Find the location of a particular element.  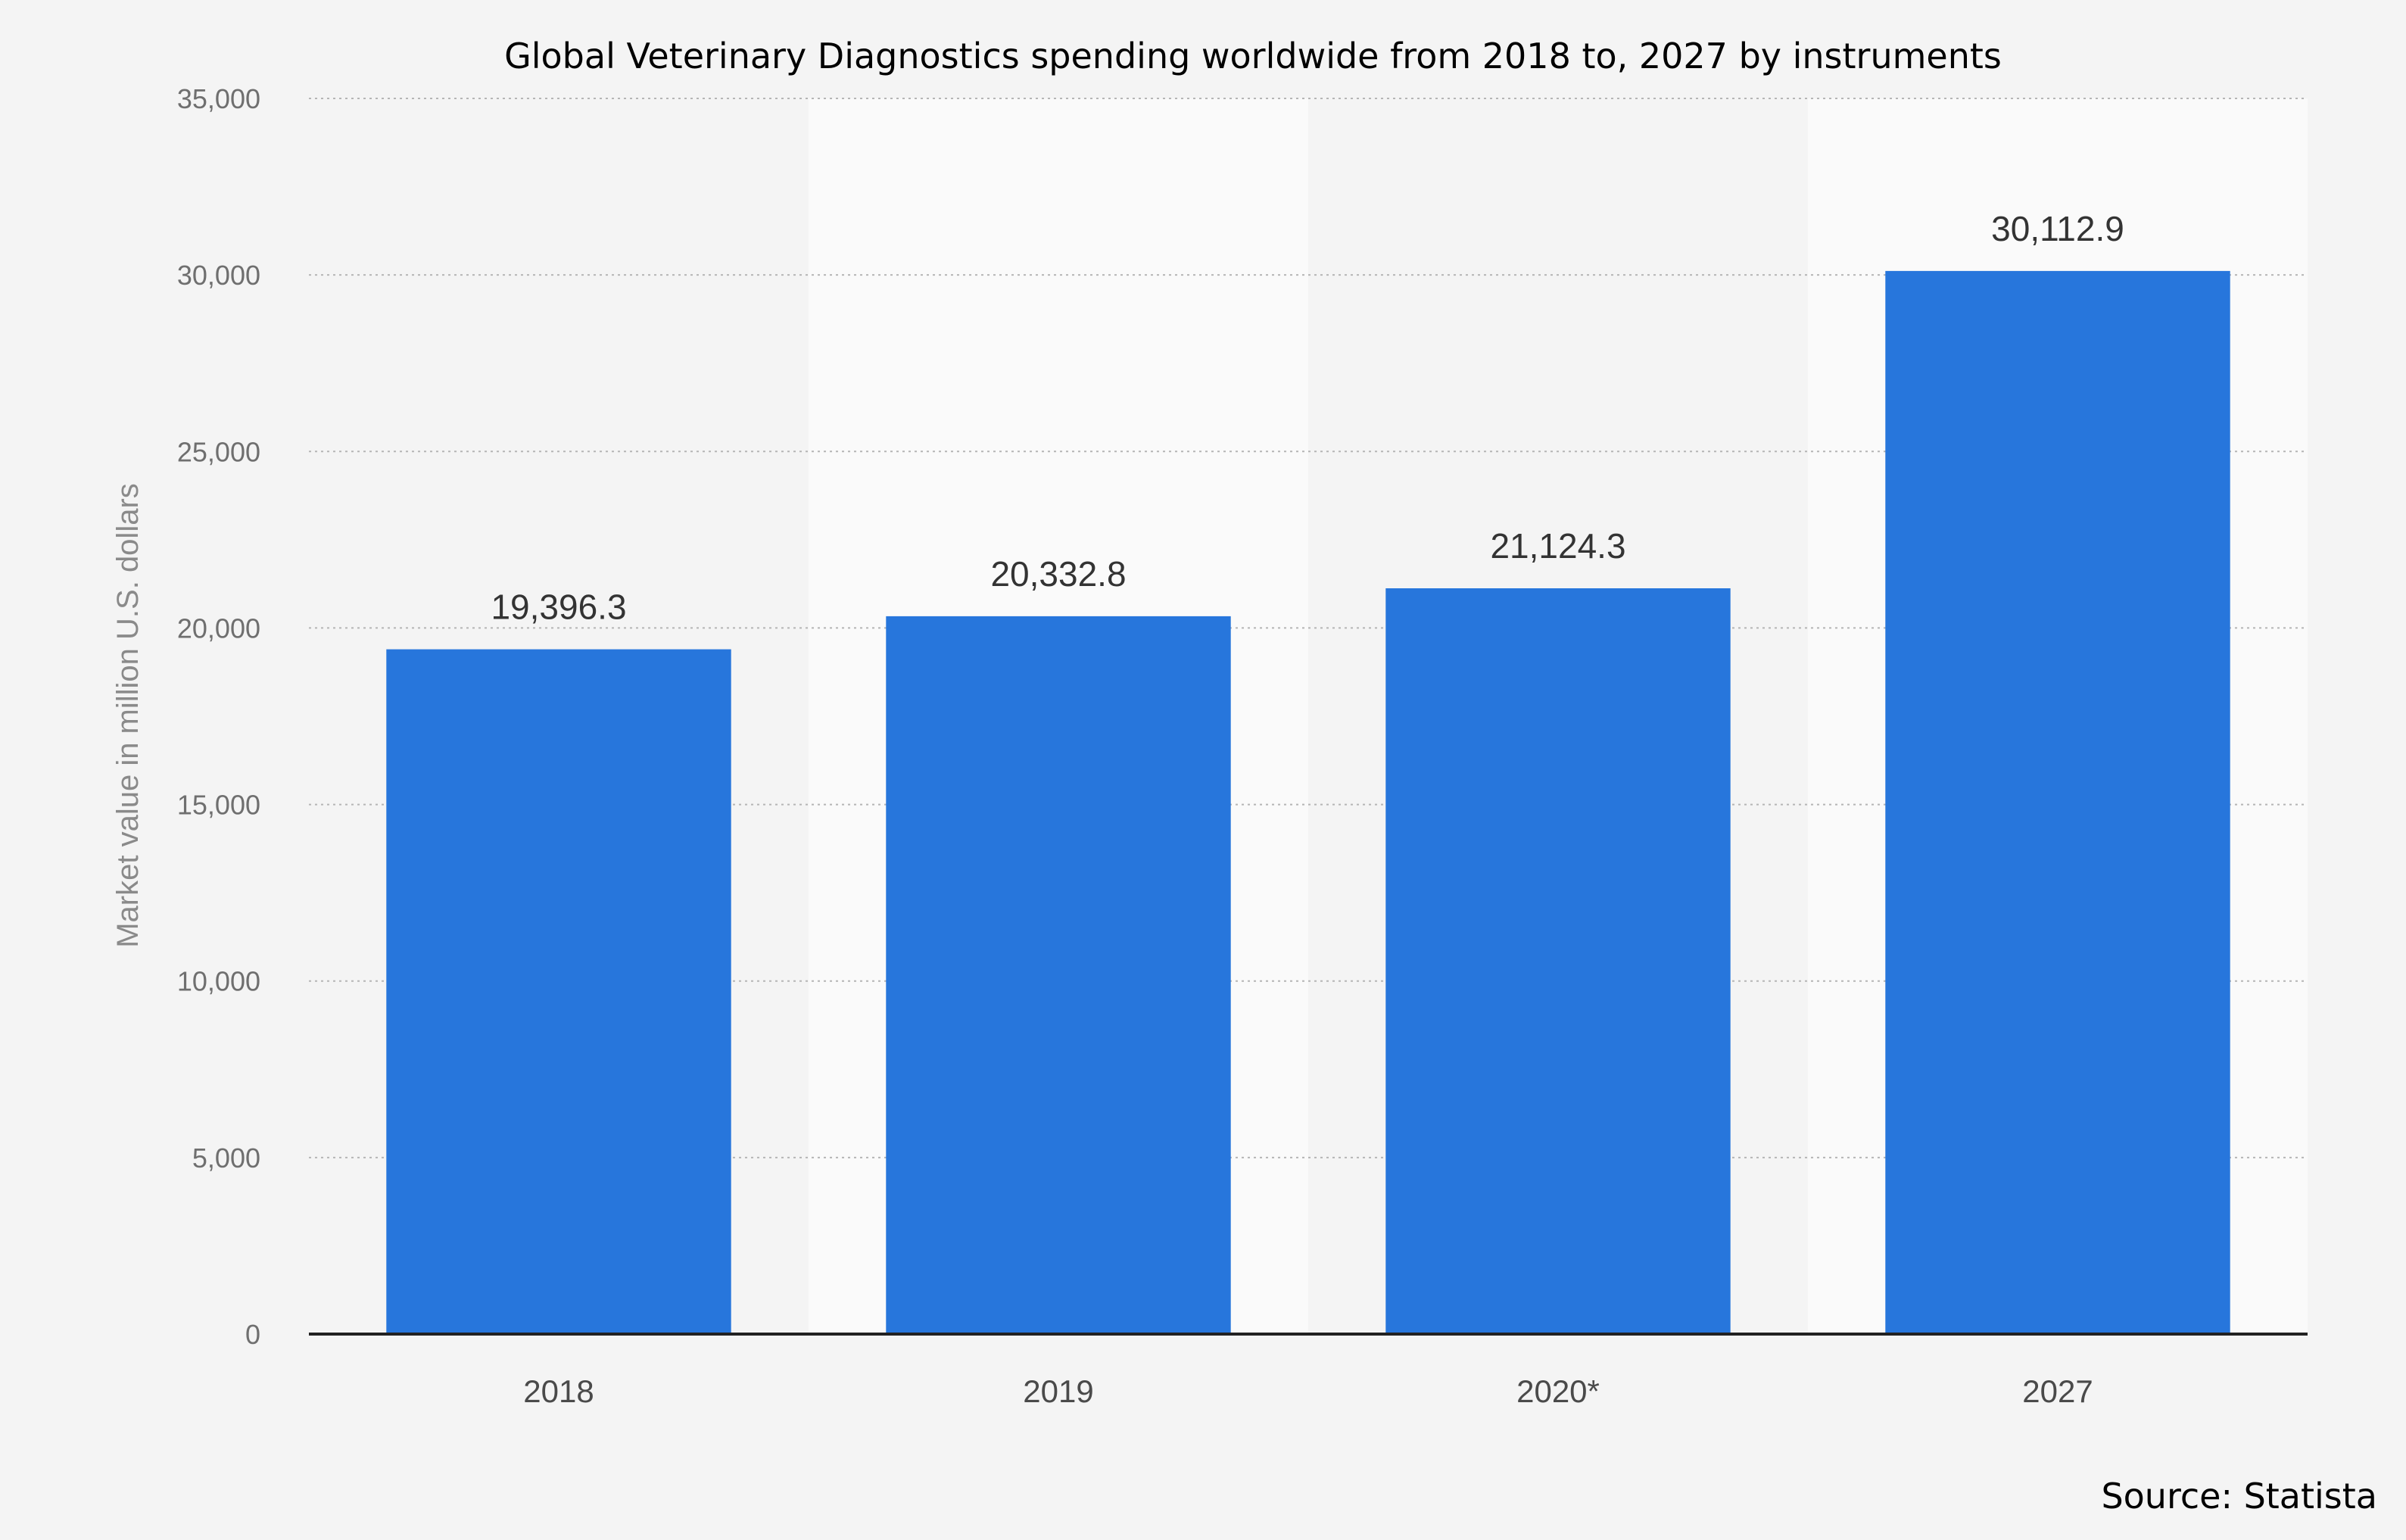

y-tick-label: 25,000 is located at coordinates (218, 452).